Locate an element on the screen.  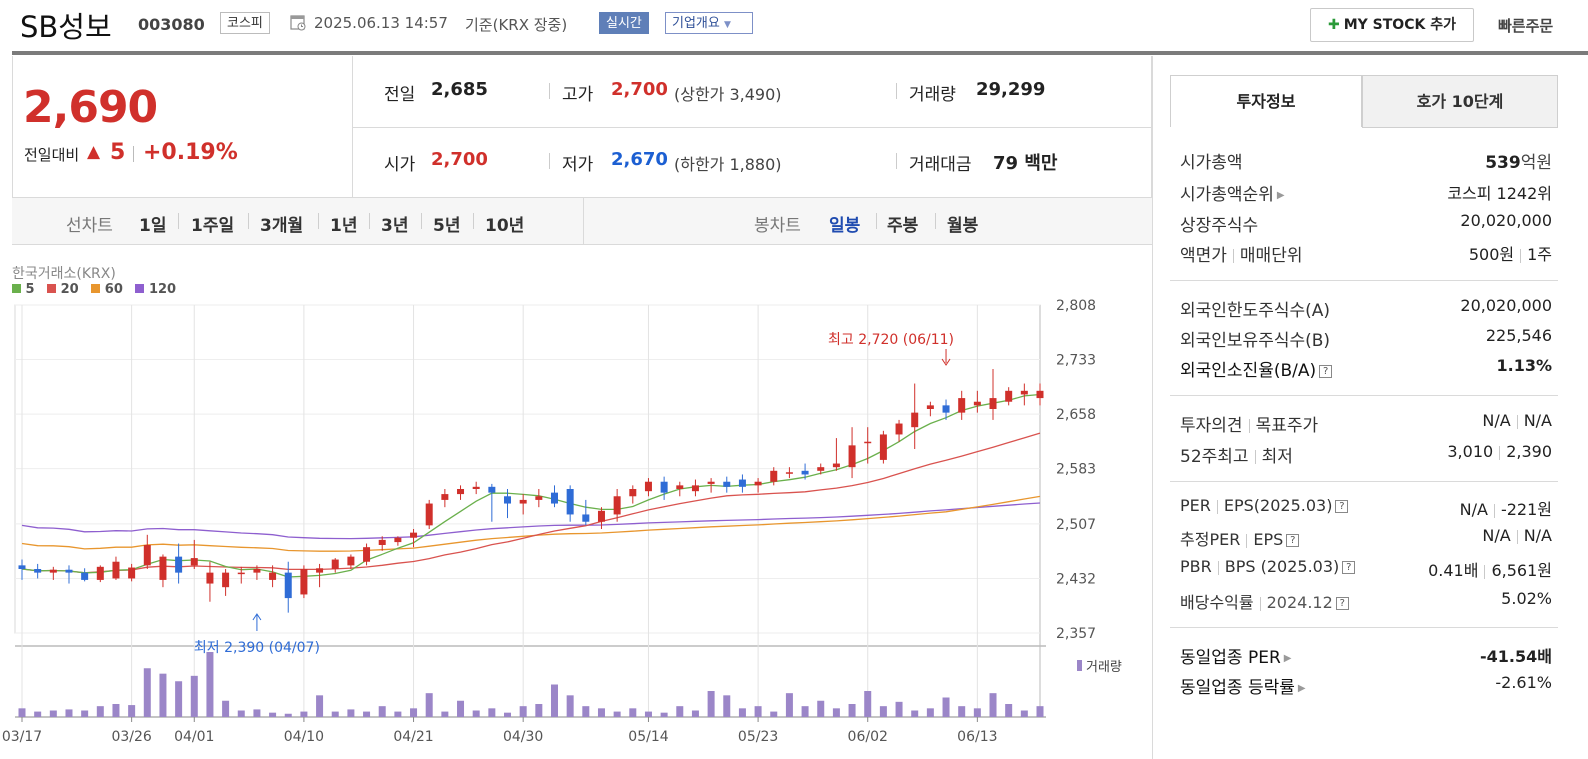
est-eps-label: EPS is located at coordinates (1268, 539).